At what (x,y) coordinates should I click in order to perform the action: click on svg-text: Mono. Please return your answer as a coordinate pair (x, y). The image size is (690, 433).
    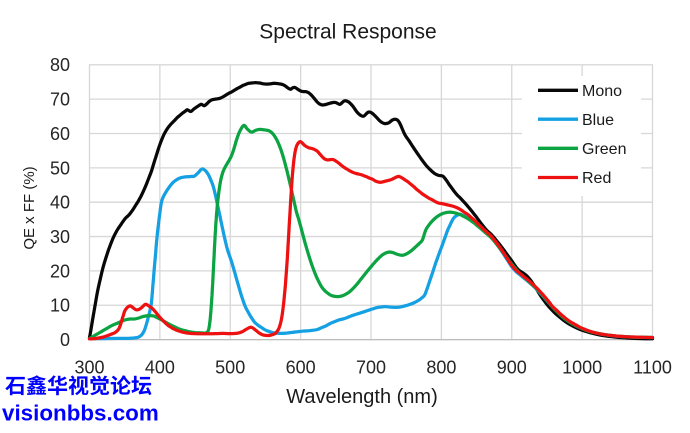
    Looking at the image, I should click on (602, 91).